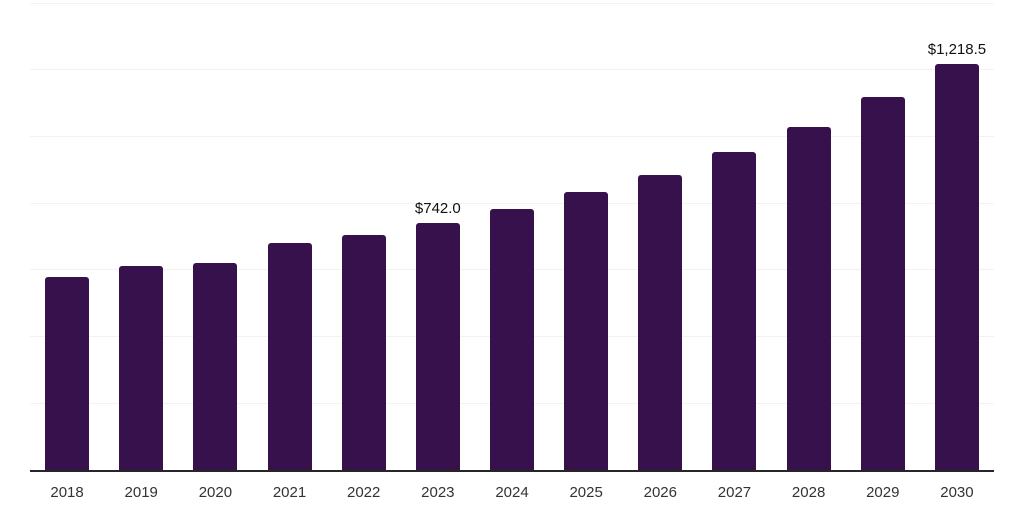 This screenshot has width=1024, height=512. What do you see at coordinates (808, 492) in the screenshot?
I see `x-tick-label-2028: 2028` at bounding box center [808, 492].